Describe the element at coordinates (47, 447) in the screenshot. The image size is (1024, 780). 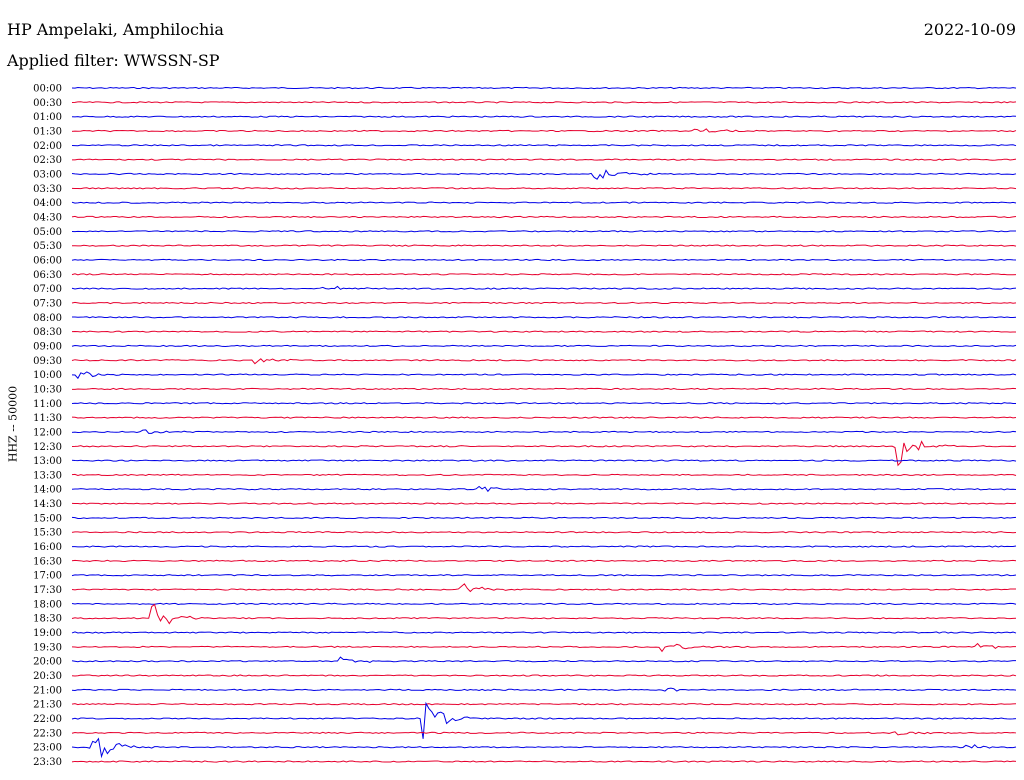
I see `row-time-label: 12:30` at that location.